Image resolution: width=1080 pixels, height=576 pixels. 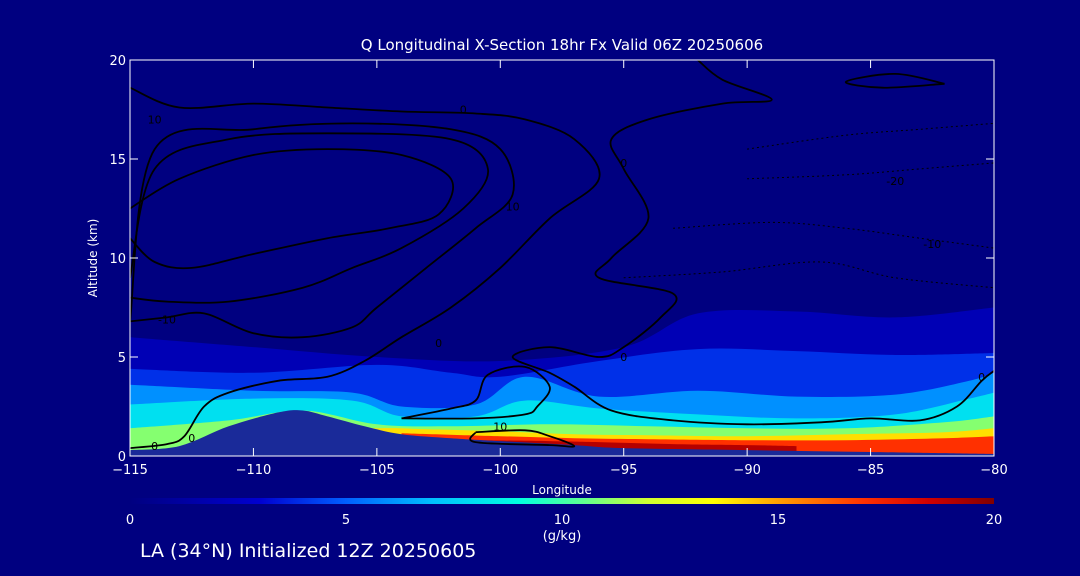 What do you see at coordinates (130, 520) in the screenshot?
I see `colorbar-tick-label: 0` at bounding box center [130, 520].